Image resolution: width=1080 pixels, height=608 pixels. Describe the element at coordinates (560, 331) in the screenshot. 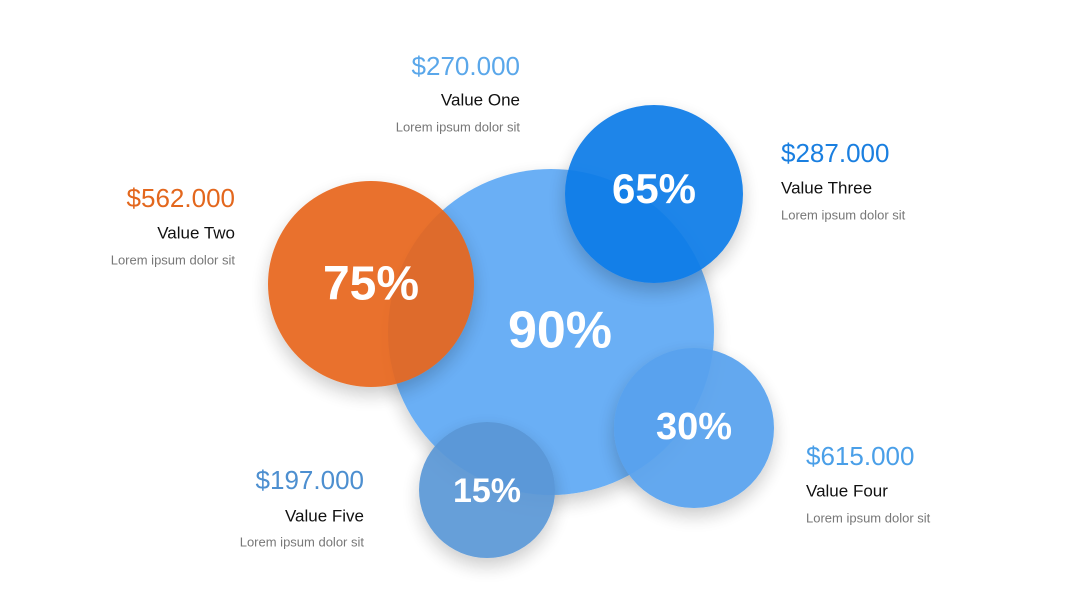

I see `bubble-label: 90%` at that location.